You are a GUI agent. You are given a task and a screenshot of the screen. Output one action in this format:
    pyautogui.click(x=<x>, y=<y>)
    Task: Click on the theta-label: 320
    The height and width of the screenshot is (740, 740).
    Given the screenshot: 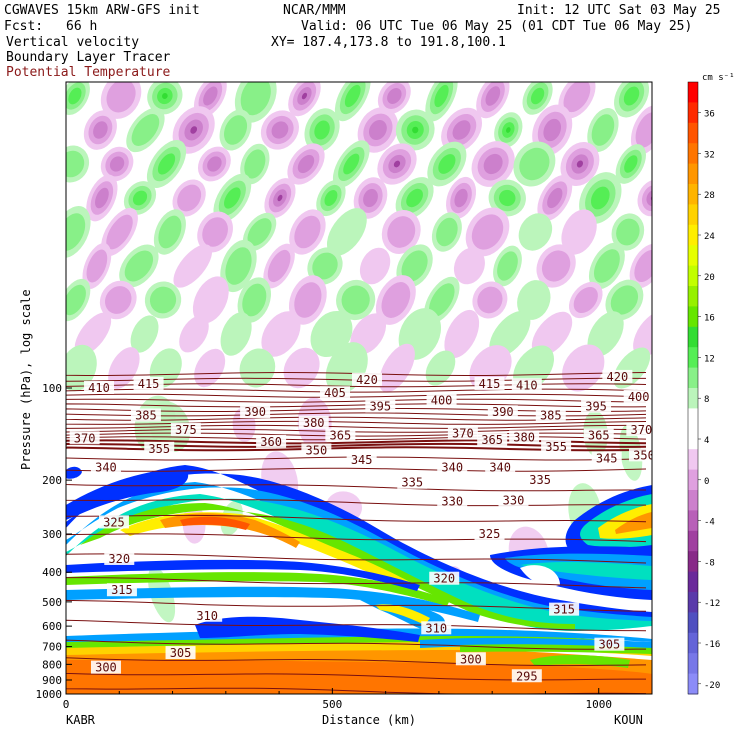 What is the action you would take?
    pyautogui.click(x=444, y=579)
    